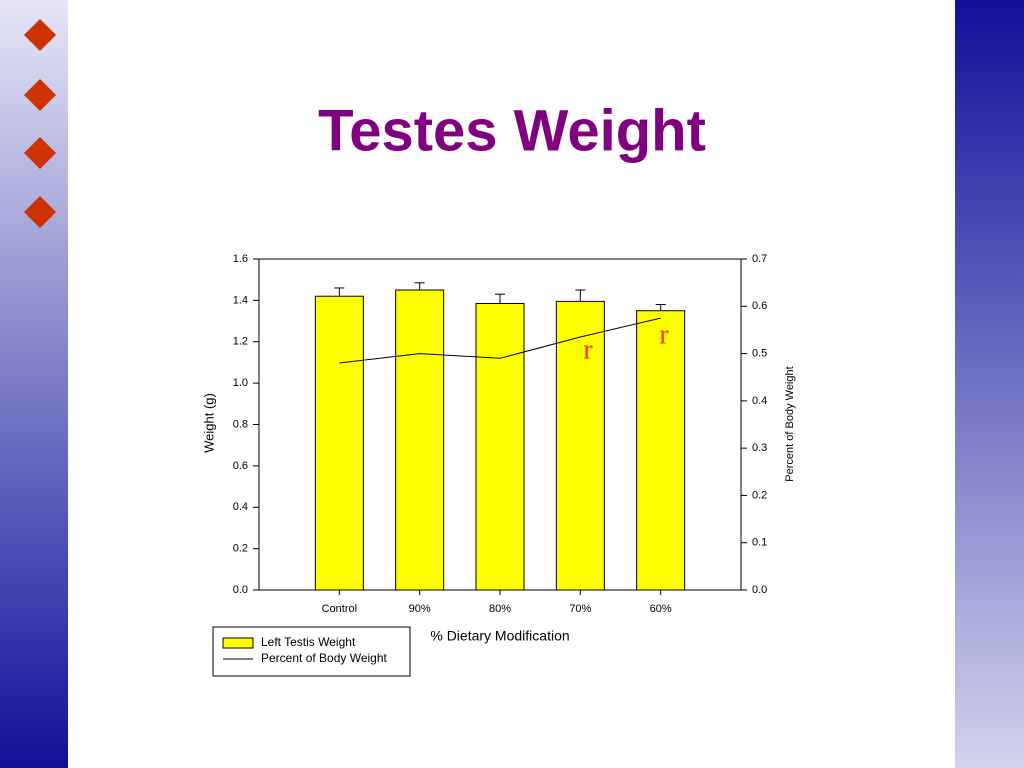 This screenshot has width=1024, height=768. Describe the element at coordinates (208, 423) in the screenshot. I see `y-axis-label: Weight (g)` at that location.